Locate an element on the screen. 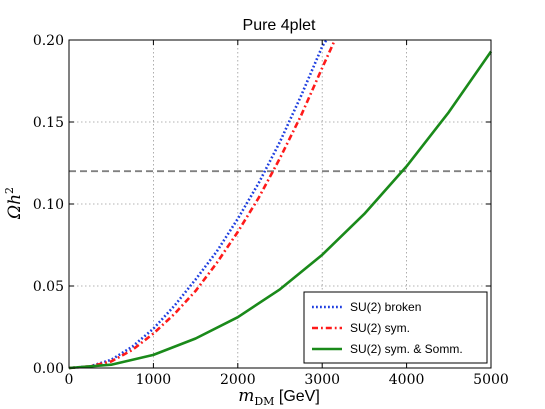 The image size is (545, 409). x-tick-label: 4000 is located at coordinates (407, 380).